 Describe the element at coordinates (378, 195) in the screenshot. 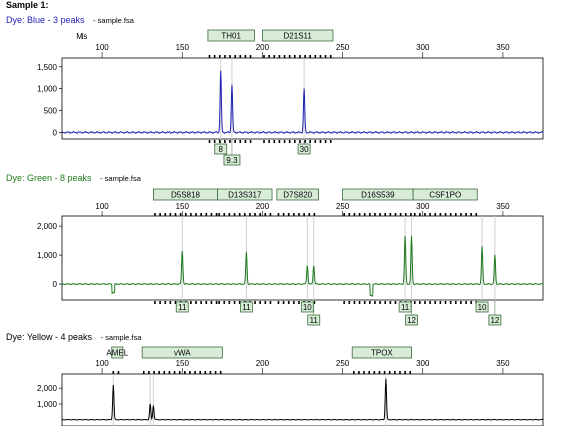

I see `locus-label: D16S539` at that location.